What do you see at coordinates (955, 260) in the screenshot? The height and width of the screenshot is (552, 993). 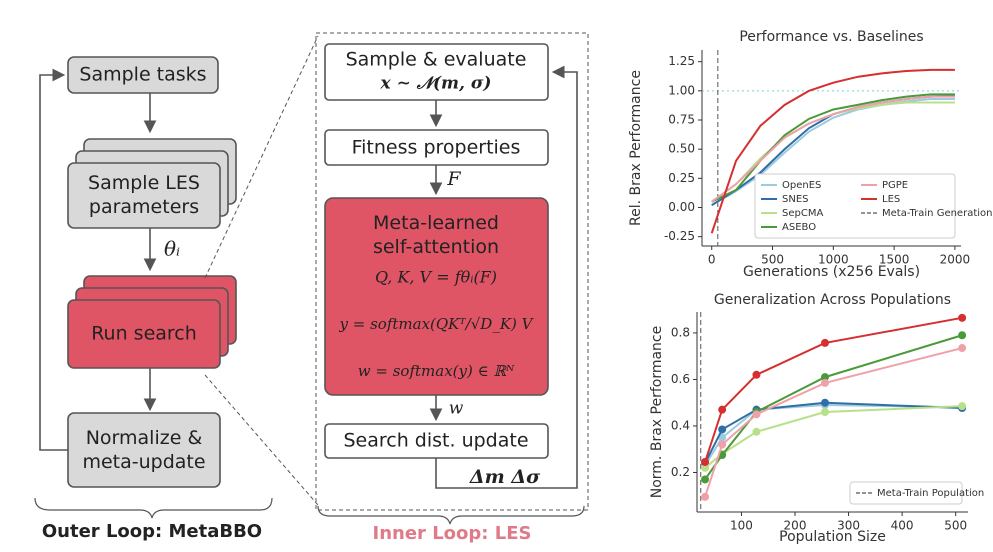 I see `x-tick-label: 2000` at bounding box center [955, 260].